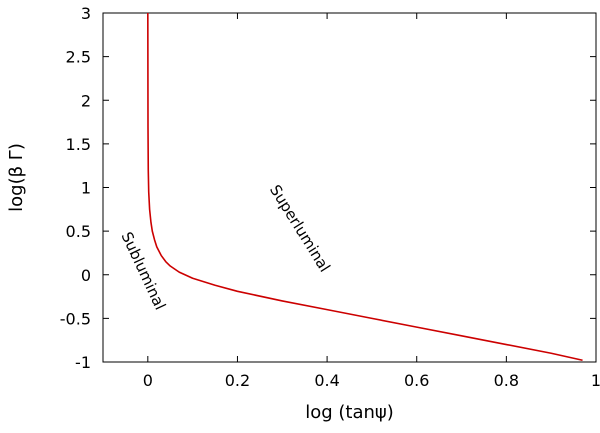  What do you see at coordinates (86, 100) in the screenshot?
I see `y-tick-label: 2` at bounding box center [86, 100].